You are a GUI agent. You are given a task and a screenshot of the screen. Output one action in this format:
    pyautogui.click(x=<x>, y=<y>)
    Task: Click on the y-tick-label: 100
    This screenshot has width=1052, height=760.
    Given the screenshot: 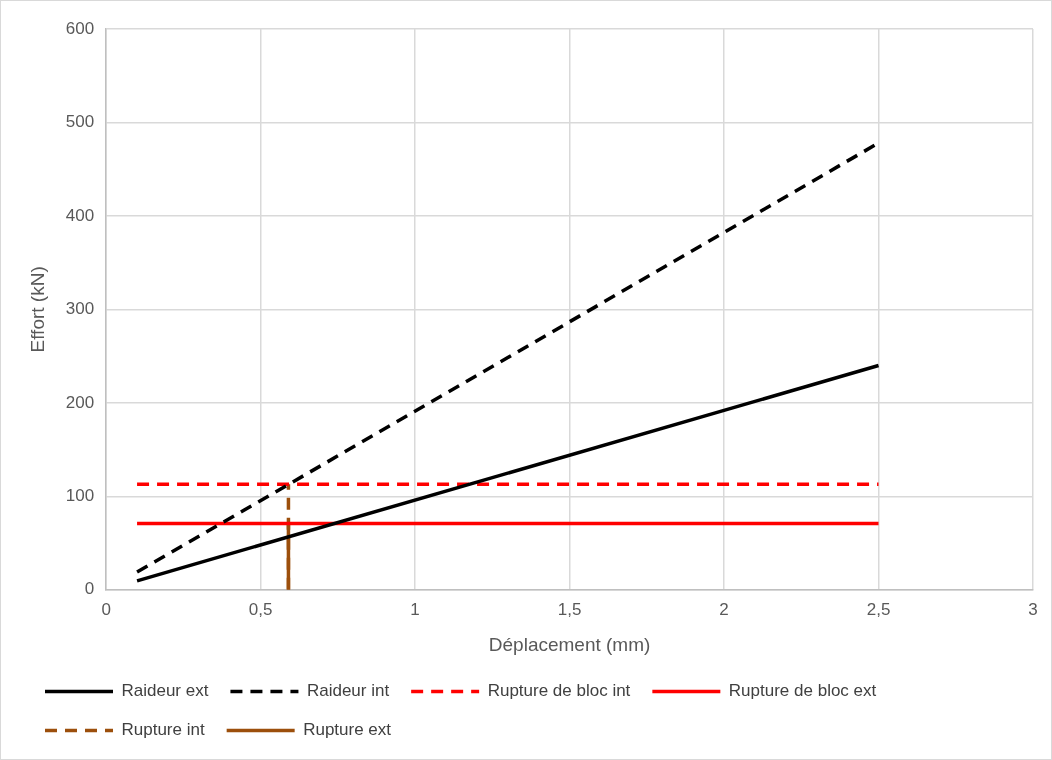 What is the action you would take?
    pyautogui.click(x=80, y=496)
    